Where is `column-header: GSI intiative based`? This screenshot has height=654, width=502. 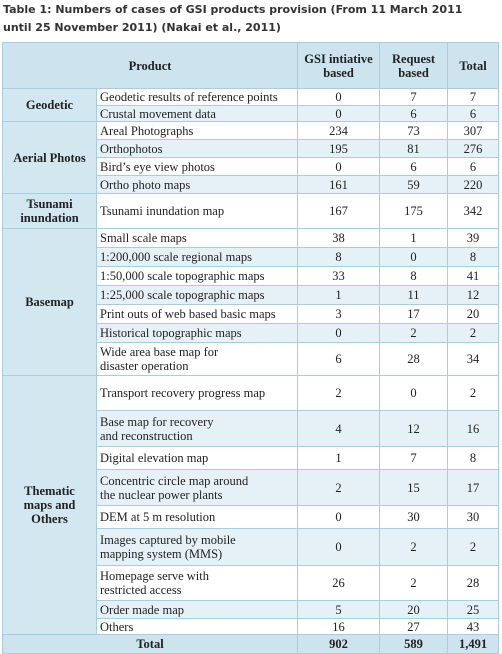 column-header: GSI intiative based is located at coordinates (339, 65).